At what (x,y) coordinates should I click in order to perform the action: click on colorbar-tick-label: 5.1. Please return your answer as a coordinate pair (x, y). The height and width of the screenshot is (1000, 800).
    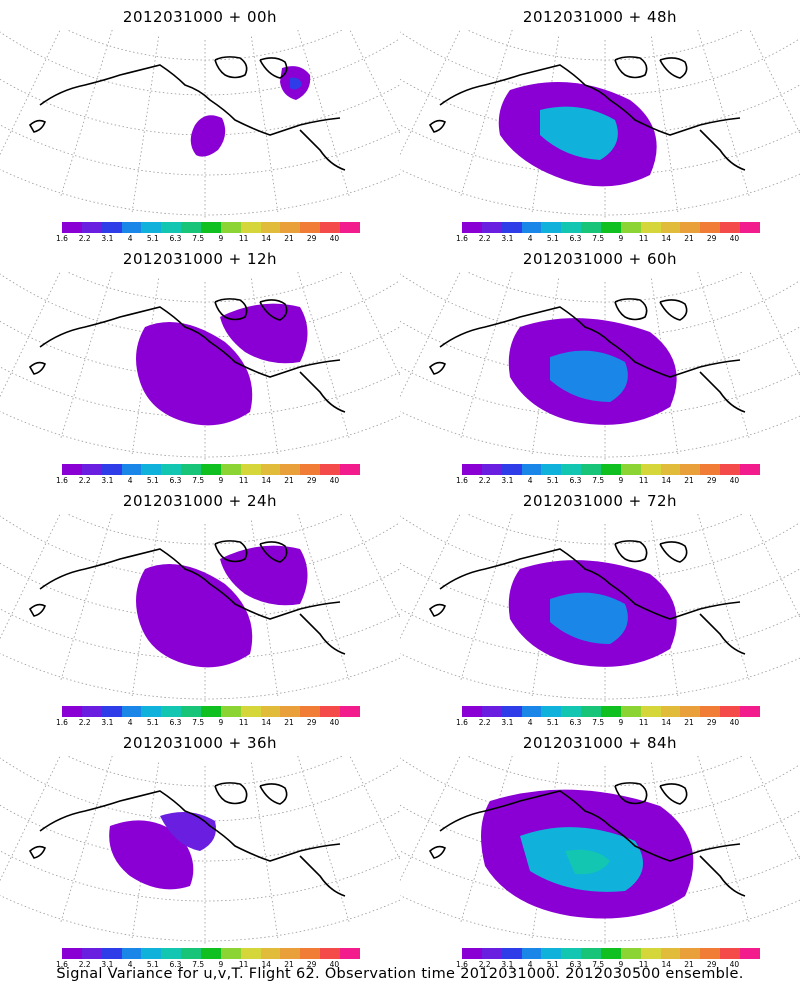
    Looking at the image, I should click on (152, 480).